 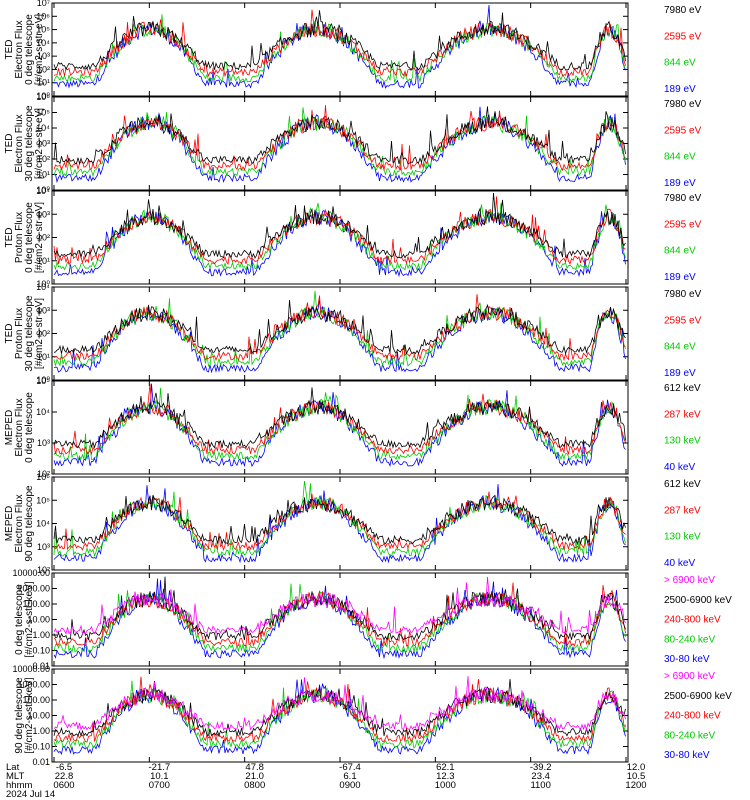 I want to click on footer-lat: 12.0, so click(x=636, y=767).